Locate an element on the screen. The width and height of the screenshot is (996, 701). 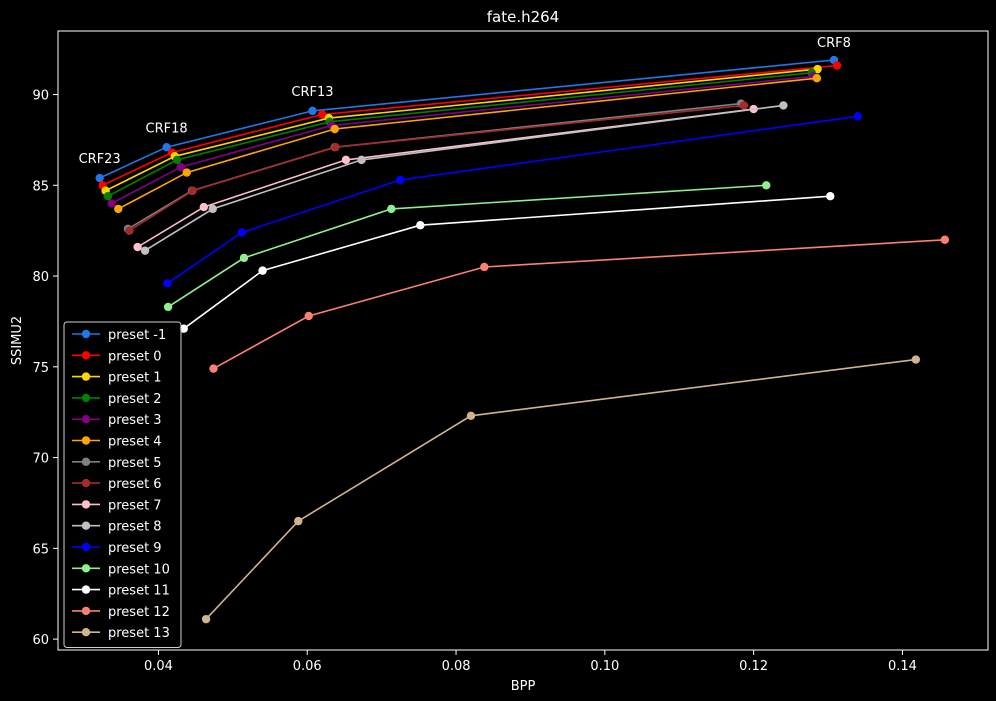
legend-entry: preset 6 is located at coordinates (117, 484).